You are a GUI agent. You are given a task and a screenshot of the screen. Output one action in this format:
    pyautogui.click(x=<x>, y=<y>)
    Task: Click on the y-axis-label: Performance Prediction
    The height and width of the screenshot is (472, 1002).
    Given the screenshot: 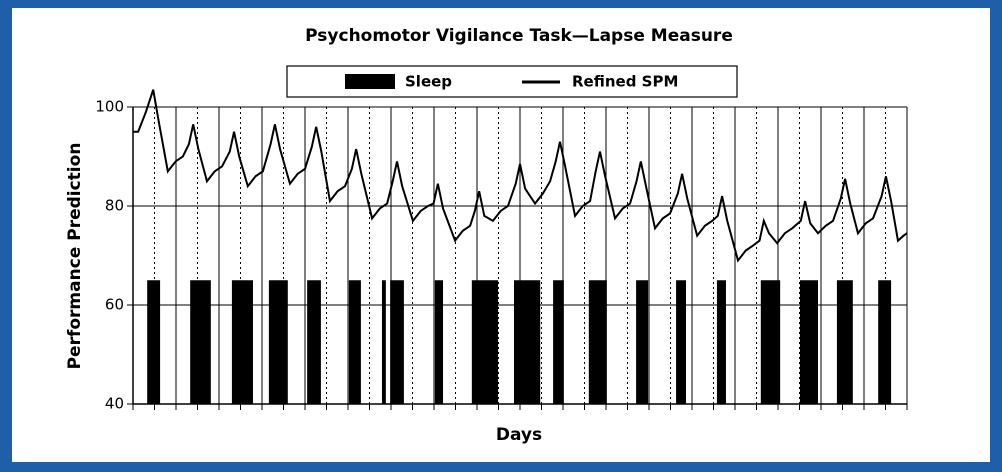 What is the action you would take?
    pyautogui.click(x=75, y=256)
    